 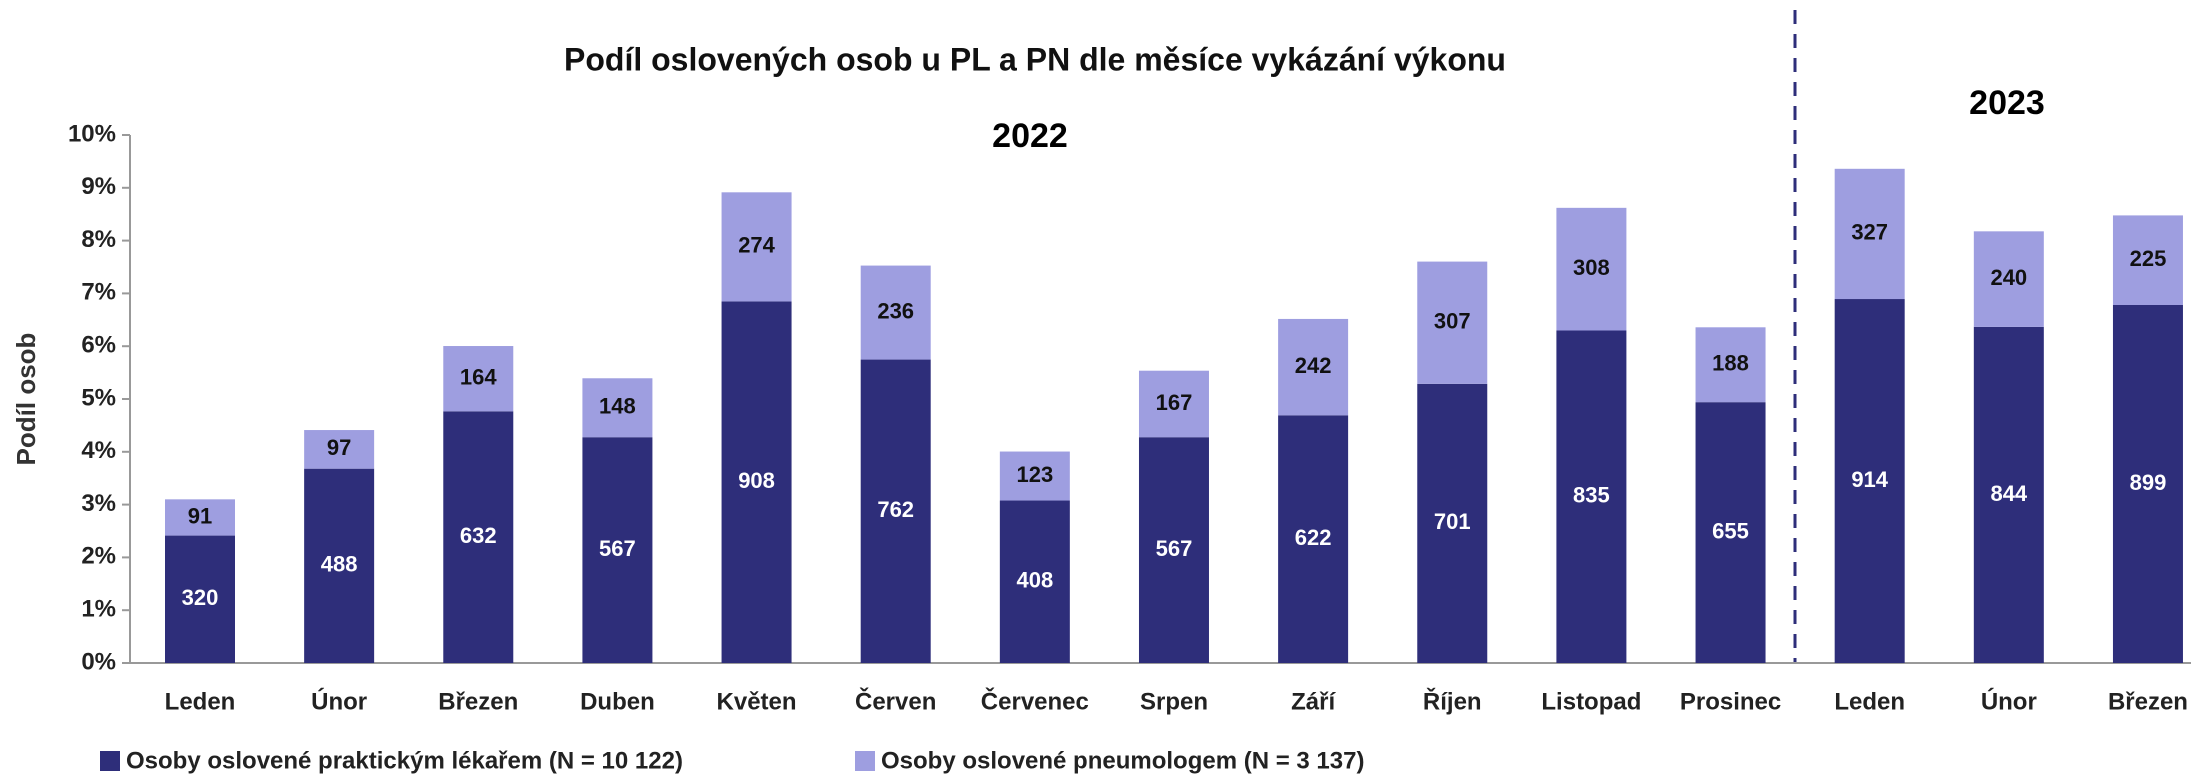 I want to click on data-label: 188, so click(x=1730, y=363).